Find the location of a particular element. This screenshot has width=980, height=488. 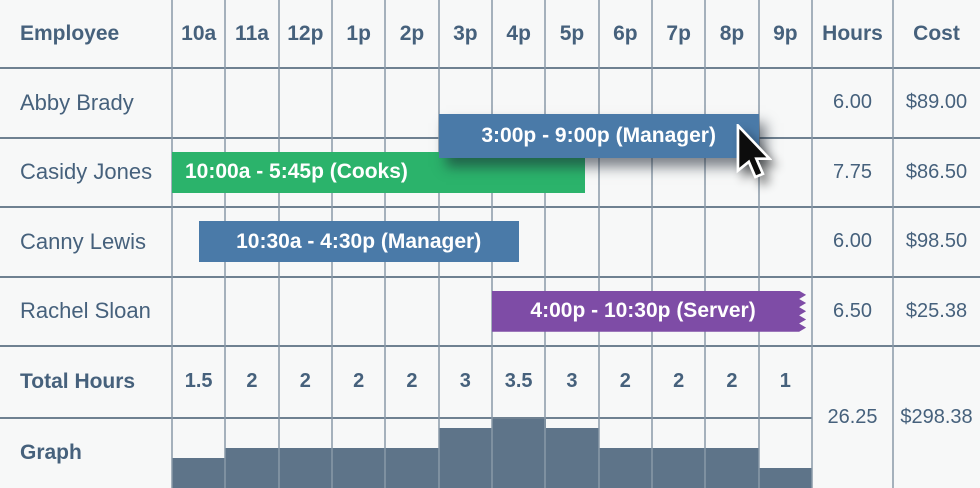

graph-bar-8p is located at coordinates (732, 468).